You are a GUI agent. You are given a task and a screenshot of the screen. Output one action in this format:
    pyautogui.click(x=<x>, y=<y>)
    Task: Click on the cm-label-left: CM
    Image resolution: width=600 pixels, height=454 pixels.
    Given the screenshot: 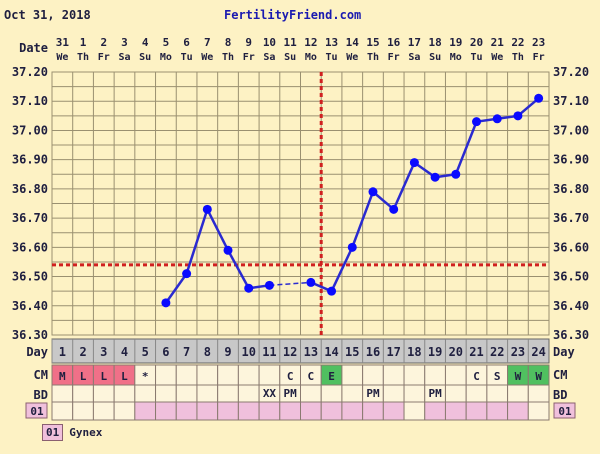 What is the action you would take?
    pyautogui.click(x=41, y=375)
    